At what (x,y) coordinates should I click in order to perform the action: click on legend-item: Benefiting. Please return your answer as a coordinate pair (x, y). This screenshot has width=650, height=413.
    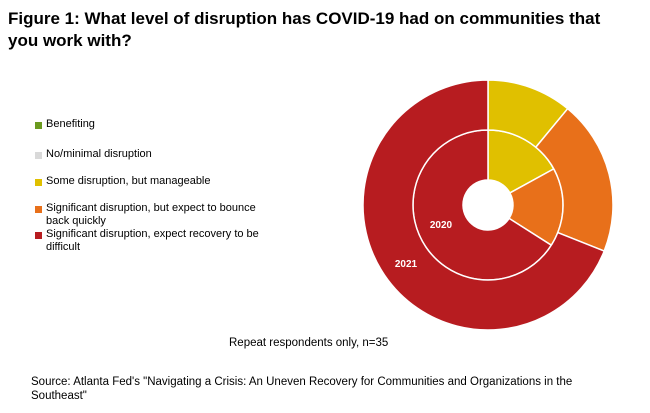
    Looking at the image, I should click on (65, 124).